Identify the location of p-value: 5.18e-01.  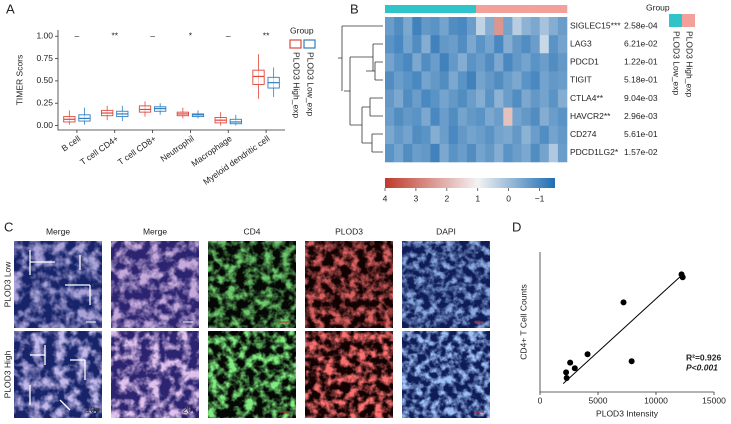
(641, 80).